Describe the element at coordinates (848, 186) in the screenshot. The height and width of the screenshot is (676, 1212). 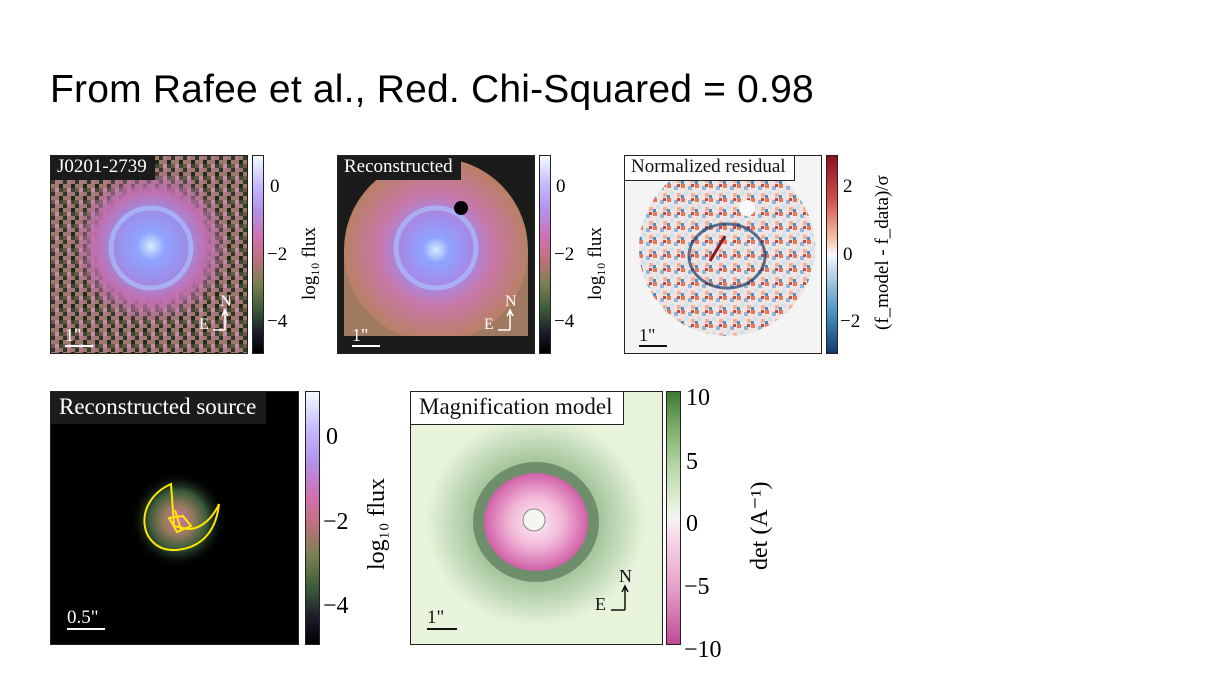
I see `residual-tick-2: 2` at that location.